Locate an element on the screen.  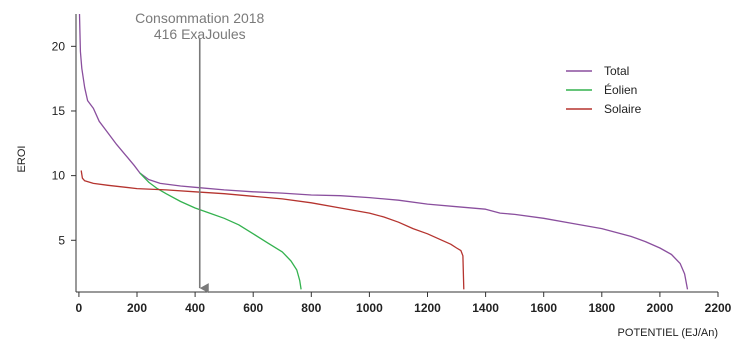
x-tick-label: 800 is located at coordinates (311, 308).